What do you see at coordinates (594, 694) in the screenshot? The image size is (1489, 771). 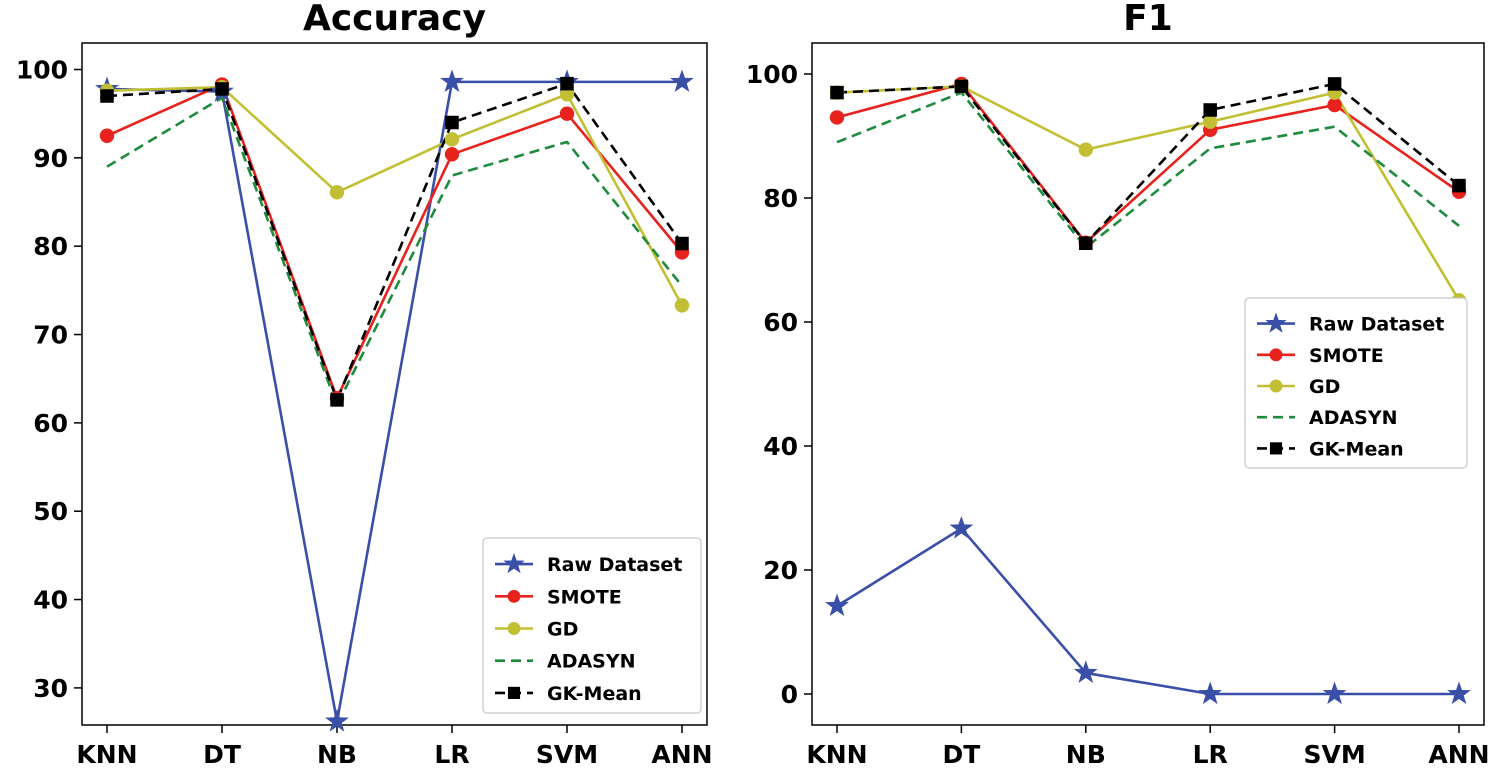 I see `legend-label: GK-Mean` at bounding box center [594, 694].